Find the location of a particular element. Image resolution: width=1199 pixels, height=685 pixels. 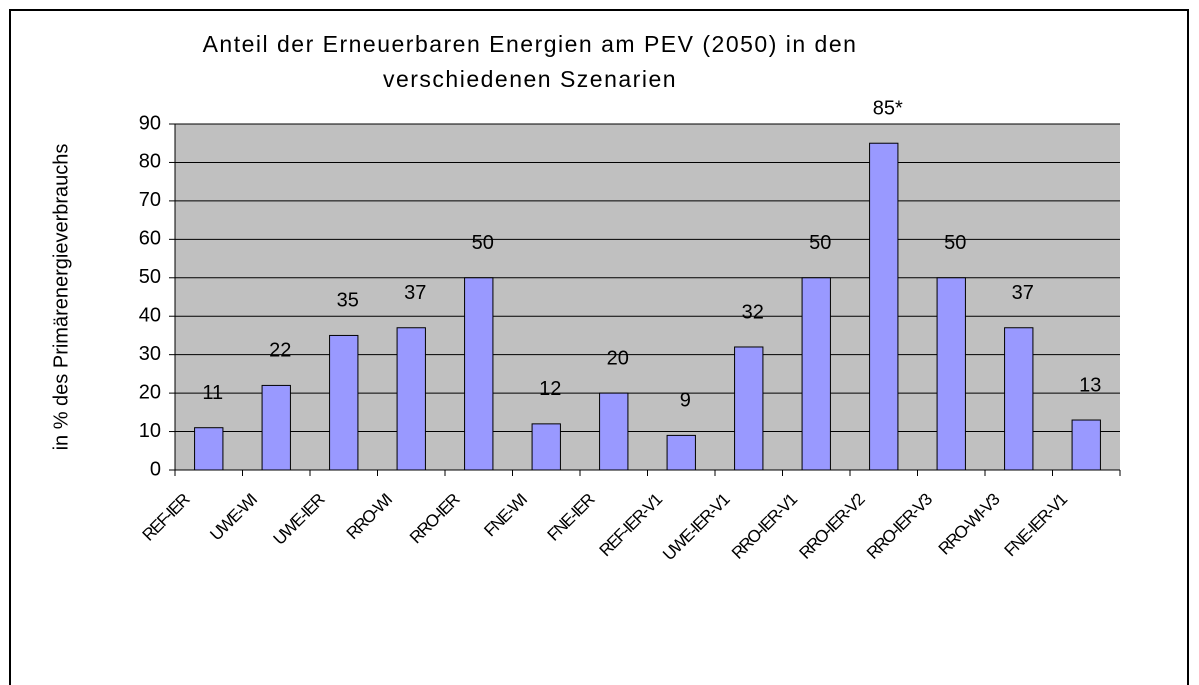

data-label: 13 is located at coordinates (1090, 385).